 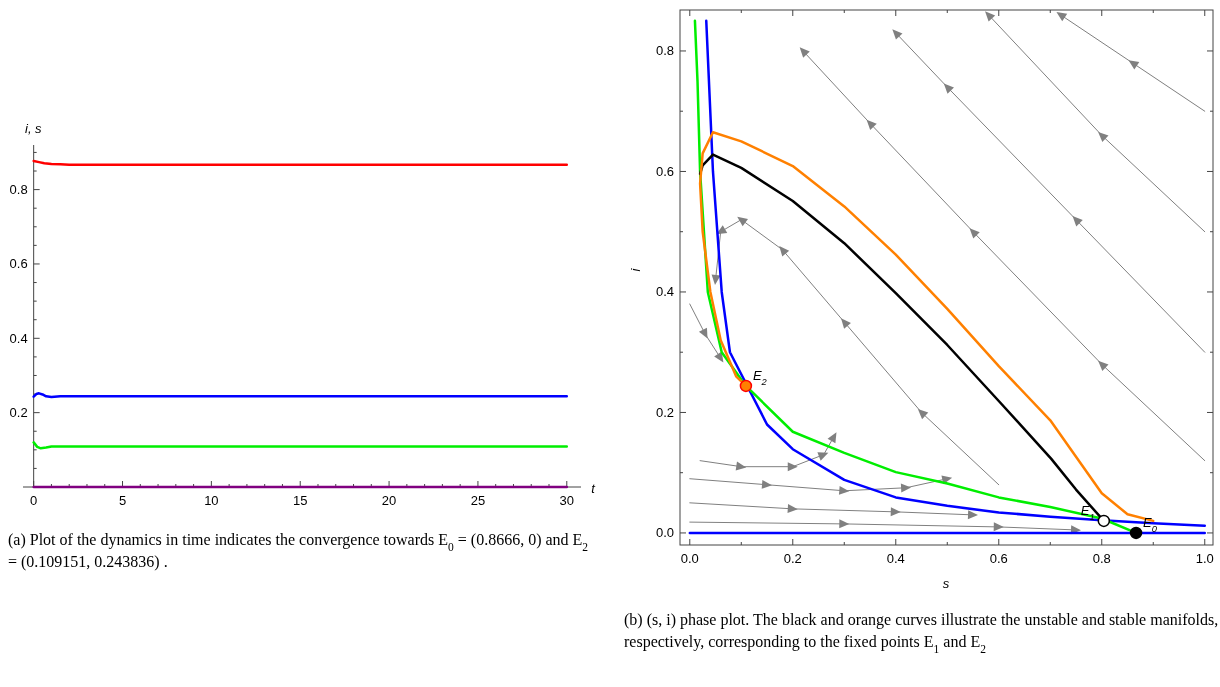 I want to click on annotation: E$_{2}$, so click(x=760, y=377).